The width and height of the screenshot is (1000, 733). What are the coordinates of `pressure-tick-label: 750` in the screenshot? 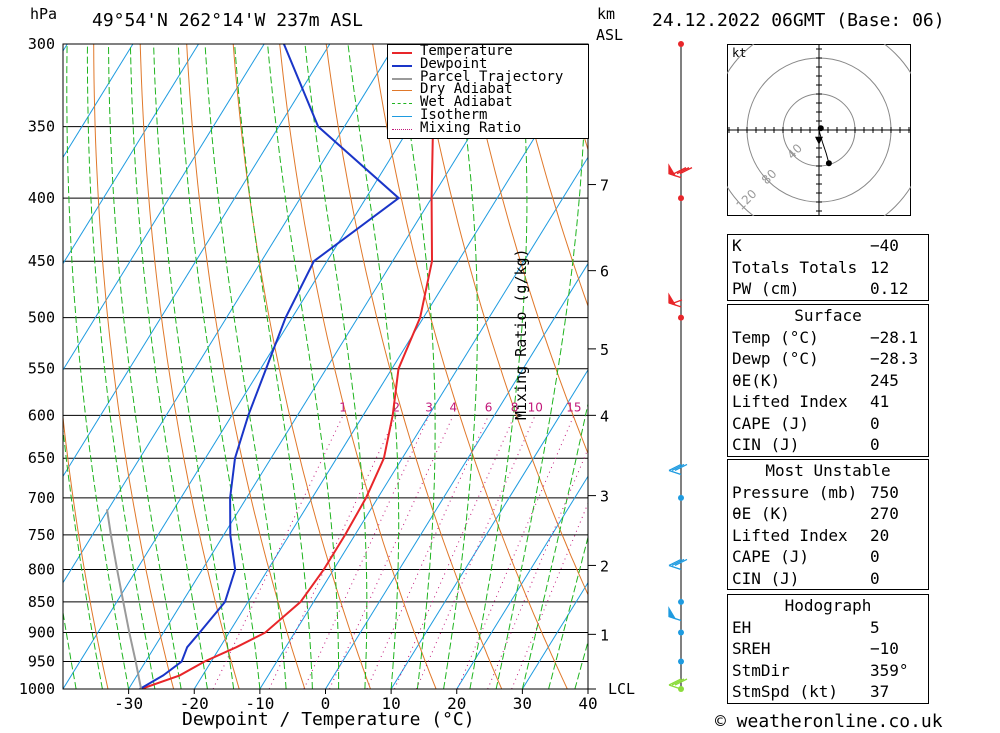 It's located at (41, 535).